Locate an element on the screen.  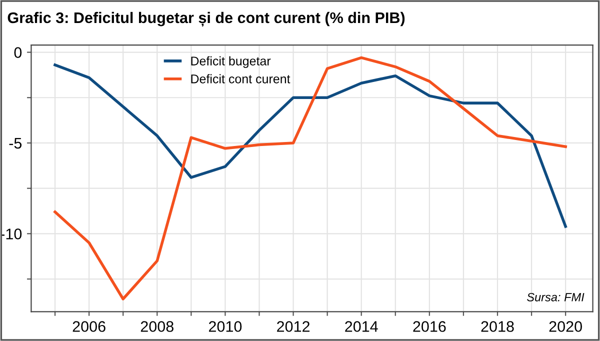
legend-label: Deficit bugetar is located at coordinates (231, 62).